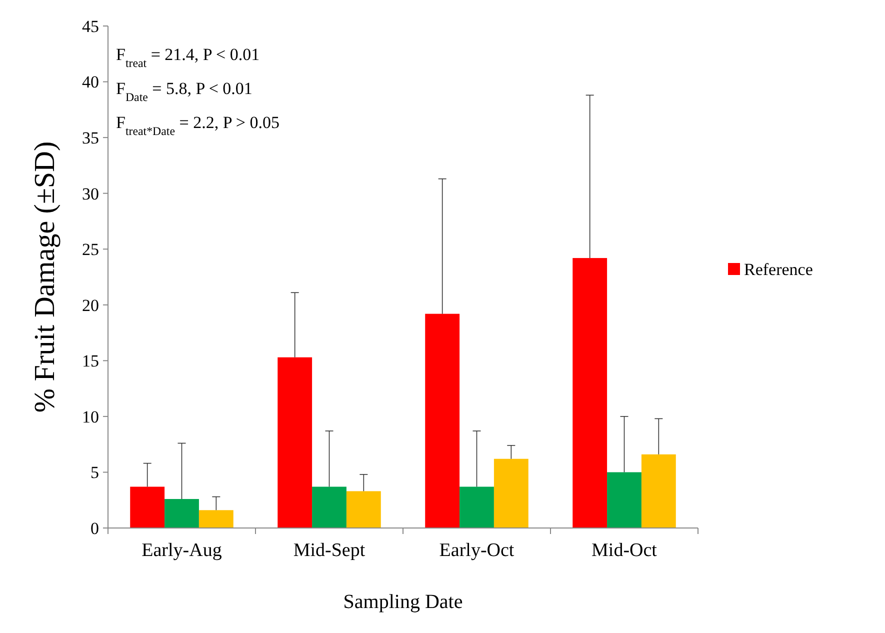 This screenshot has width=885, height=633. What do you see at coordinates (90, 250) in the screenshot?
I see `y-tick-label: 25` at bounding box center [90, 250].